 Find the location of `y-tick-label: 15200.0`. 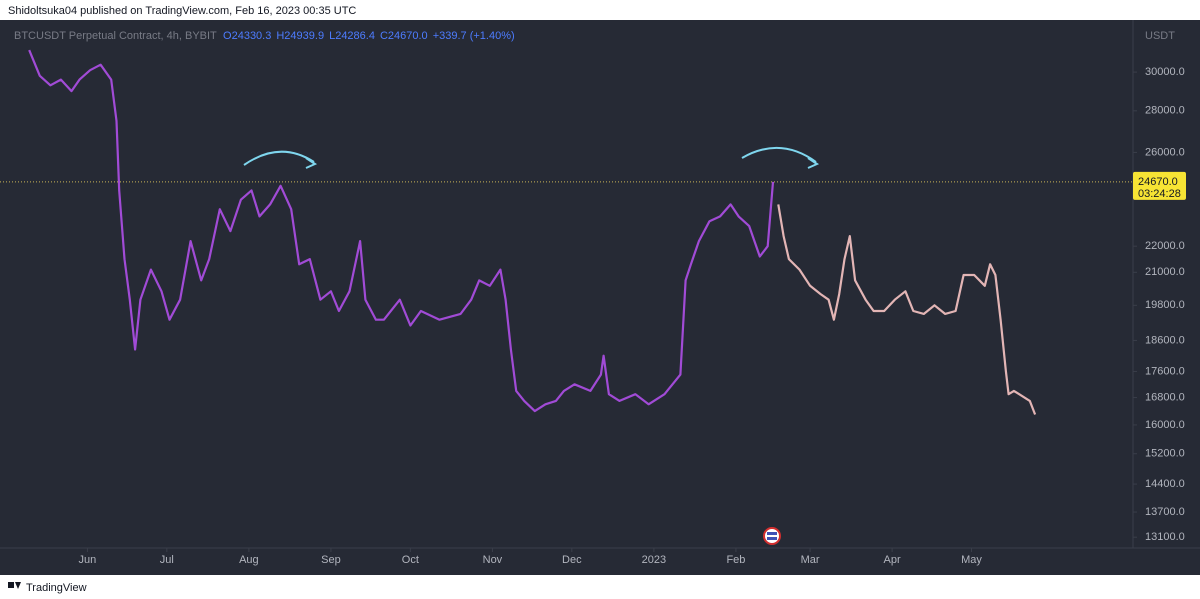

y-tick-label: 15200.0 is located at coordinates (1165, 454).